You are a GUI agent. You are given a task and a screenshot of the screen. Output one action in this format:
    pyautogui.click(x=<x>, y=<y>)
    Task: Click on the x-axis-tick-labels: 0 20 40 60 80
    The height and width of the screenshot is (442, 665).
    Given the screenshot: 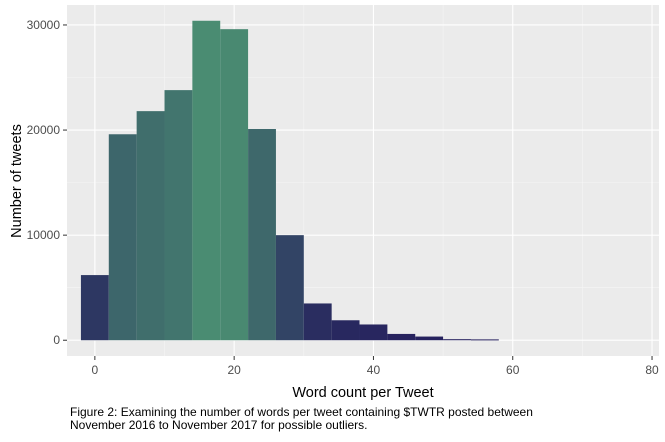 What is the action you would take?
    pyautogui.click(x=376, y=370)
    